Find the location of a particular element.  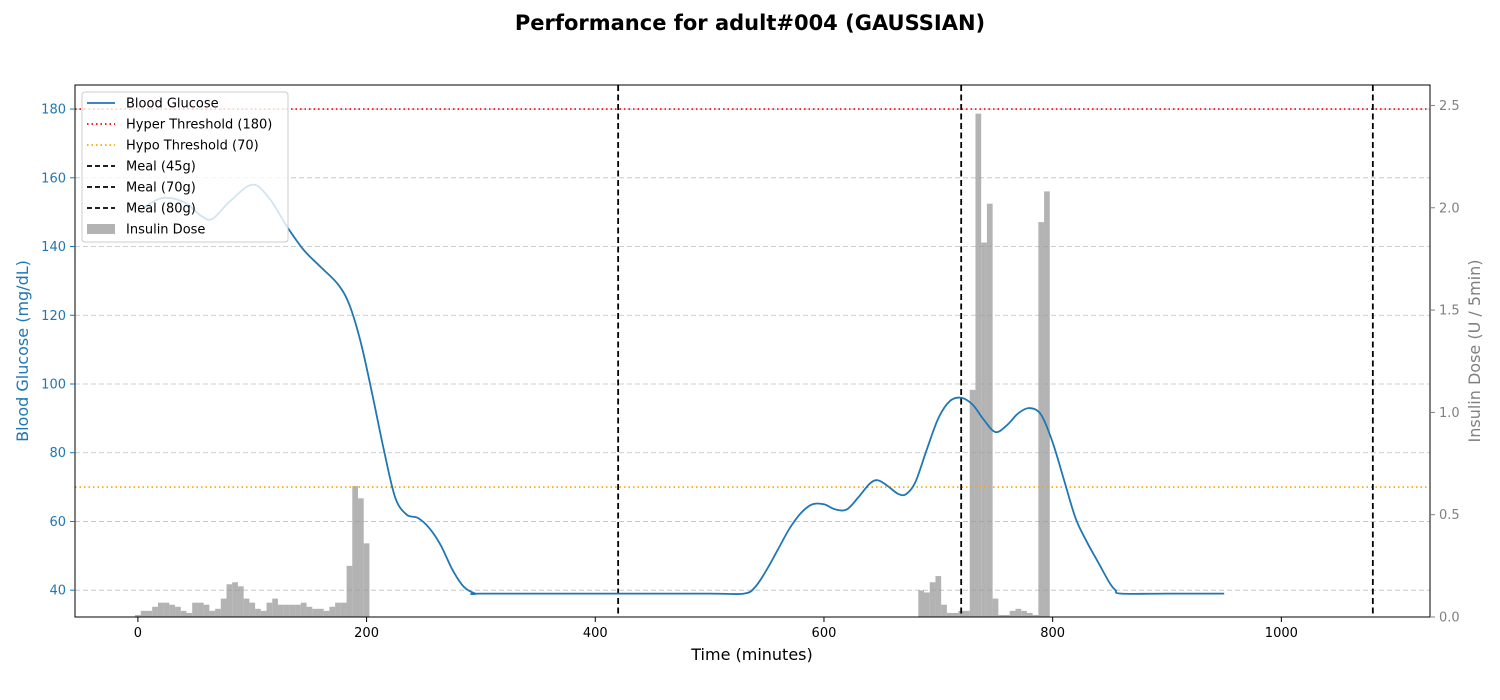

x-tick-label: 200 is located at coordinates (366, 633).